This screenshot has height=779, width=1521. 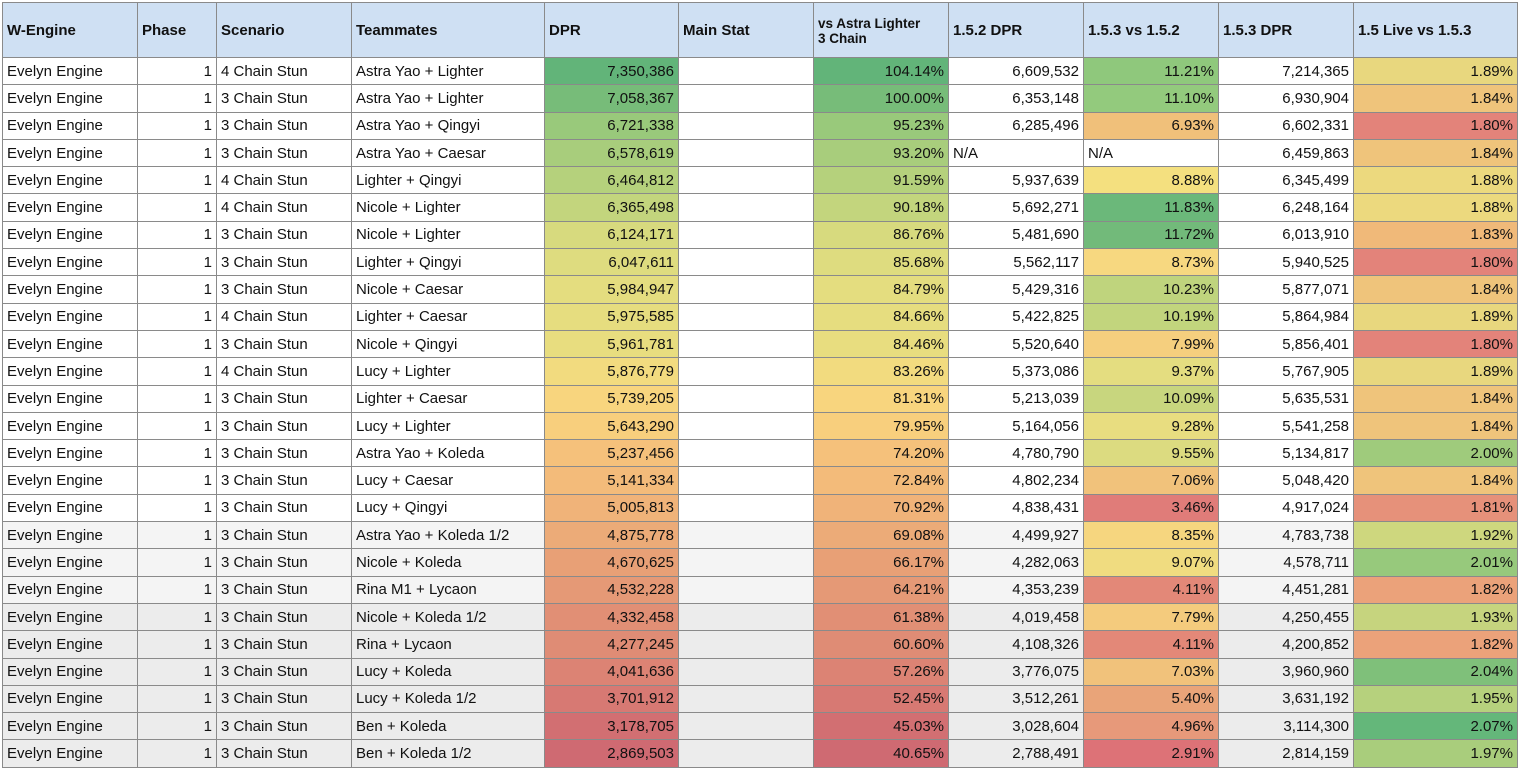 What do you see at coordinates (1435, 535) in the screenshot?
I see `cell-live-vs-153: 1.92%` at bounding box center [1435, 535].